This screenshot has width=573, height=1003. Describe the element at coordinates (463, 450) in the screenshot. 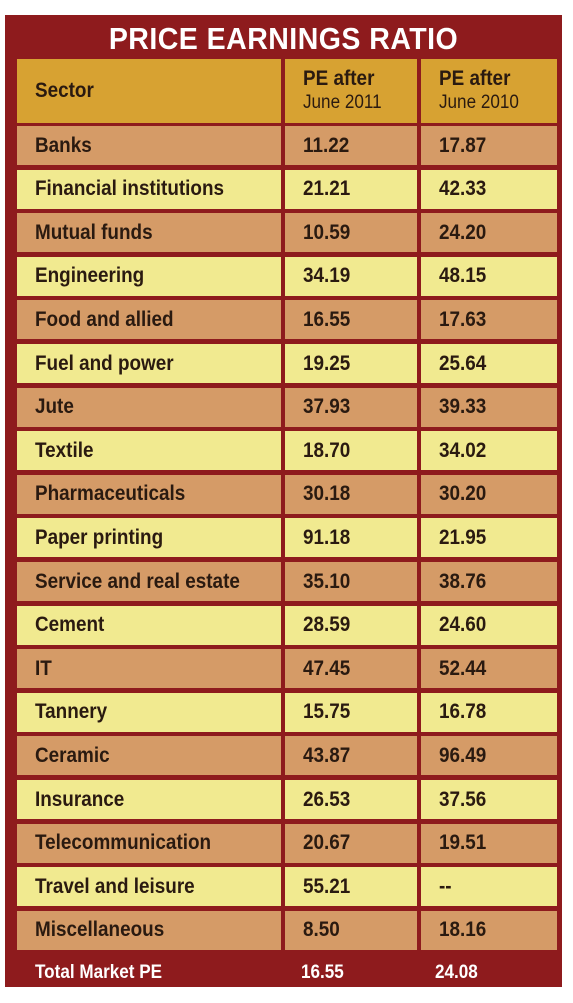

I see `cell-pe-2010-text: 34.02` at that location.